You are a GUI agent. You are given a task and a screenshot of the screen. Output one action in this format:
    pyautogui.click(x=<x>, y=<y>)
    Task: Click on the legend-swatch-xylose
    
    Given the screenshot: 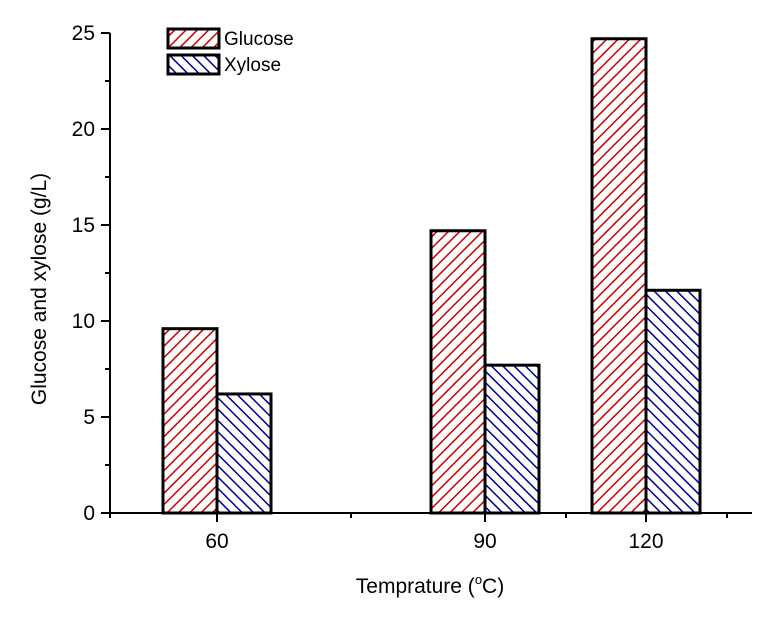 What is the action you would take?
    pyautogui.click(x=193, y=64)
    